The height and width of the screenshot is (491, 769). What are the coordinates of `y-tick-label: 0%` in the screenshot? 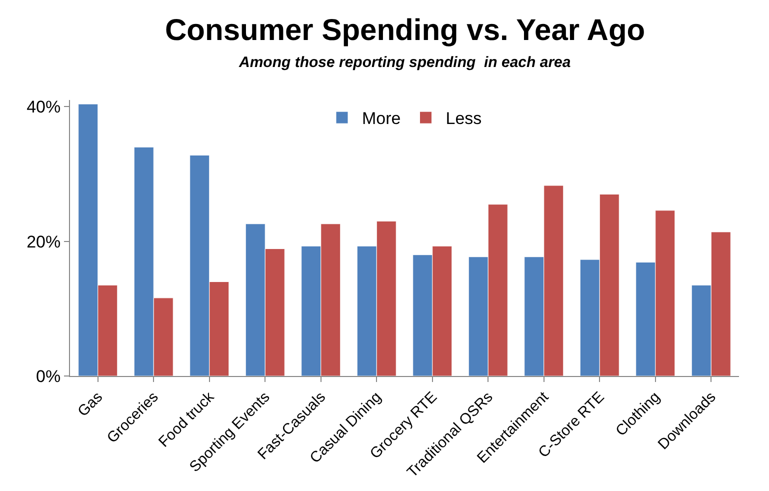 It's located at (48, 376).